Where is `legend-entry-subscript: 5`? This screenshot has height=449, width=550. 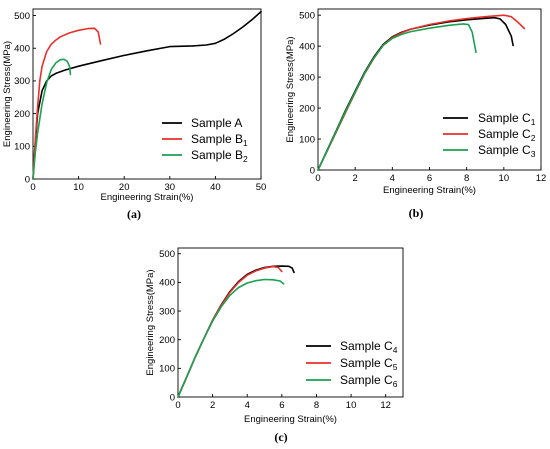 legend-entry-subscript: 5 is located at coordinates (395, 367).